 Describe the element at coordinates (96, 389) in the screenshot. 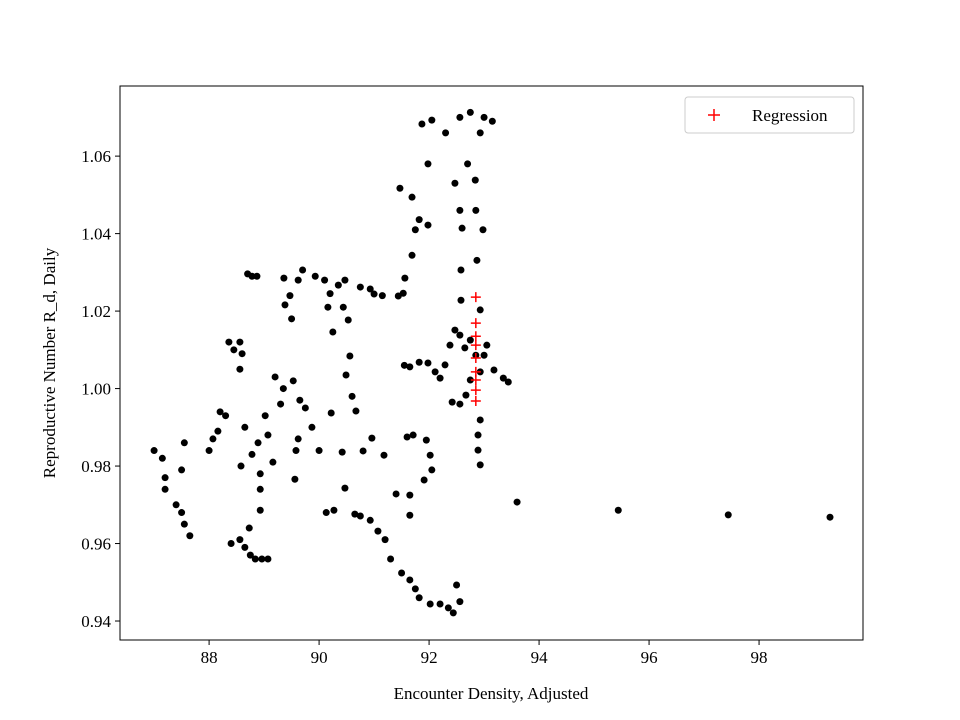

I see `y-tick-label: 1.00` at that location.